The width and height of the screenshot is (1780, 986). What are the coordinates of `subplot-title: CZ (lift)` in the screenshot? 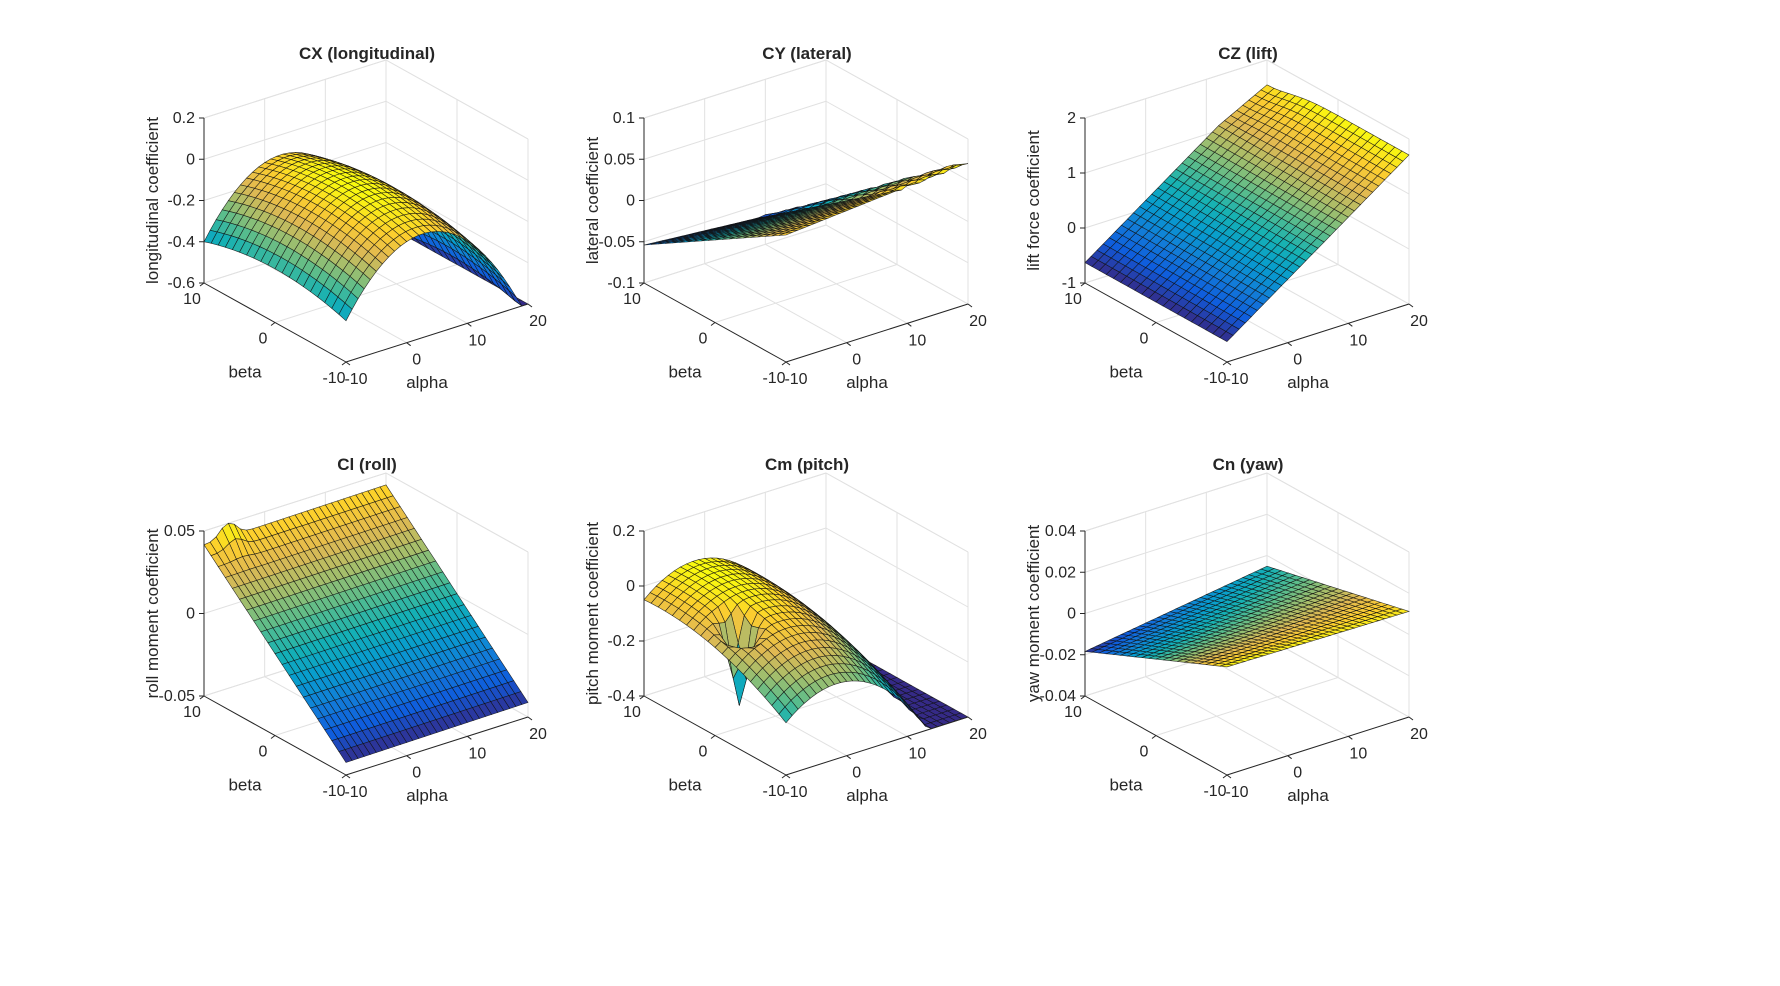 It's located at (1247, 53).